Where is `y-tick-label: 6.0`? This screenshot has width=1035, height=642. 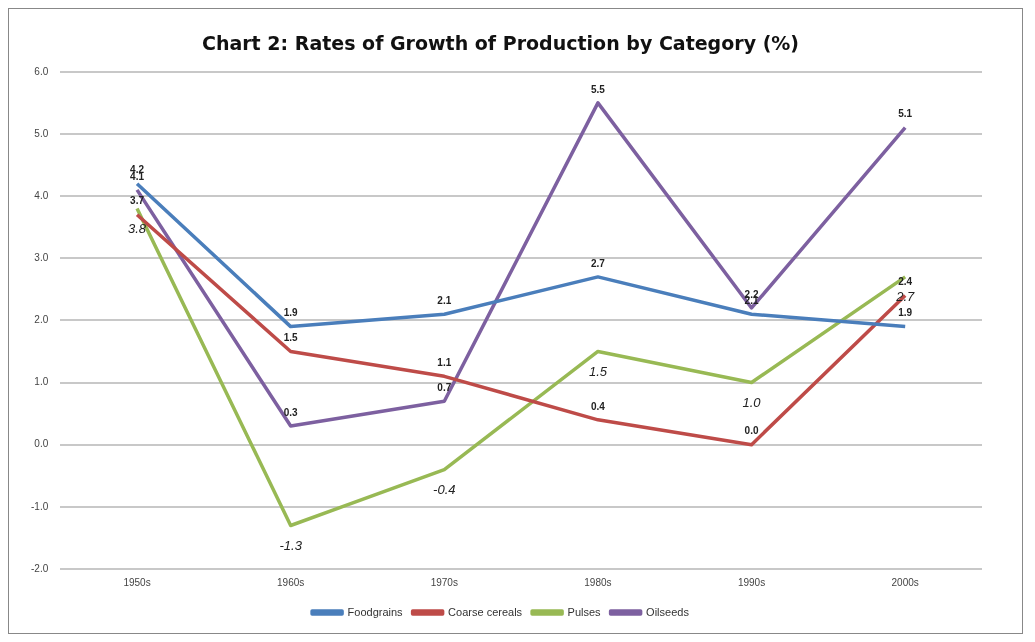 y-tick-label: 6.0 is located at coordinates (41, 71).